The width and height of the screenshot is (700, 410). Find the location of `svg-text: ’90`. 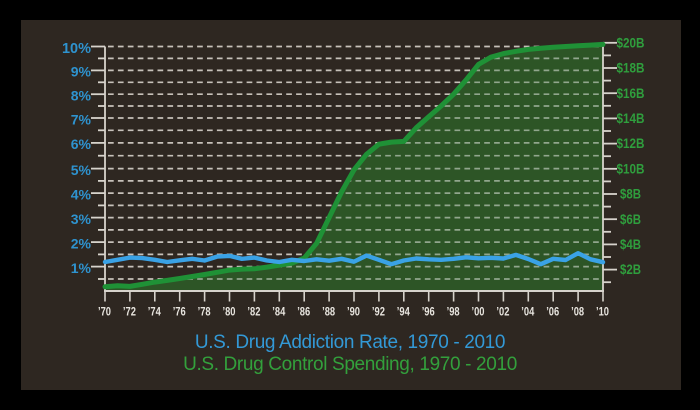

svg-text: ’90 is located at coordinates (353, 312).